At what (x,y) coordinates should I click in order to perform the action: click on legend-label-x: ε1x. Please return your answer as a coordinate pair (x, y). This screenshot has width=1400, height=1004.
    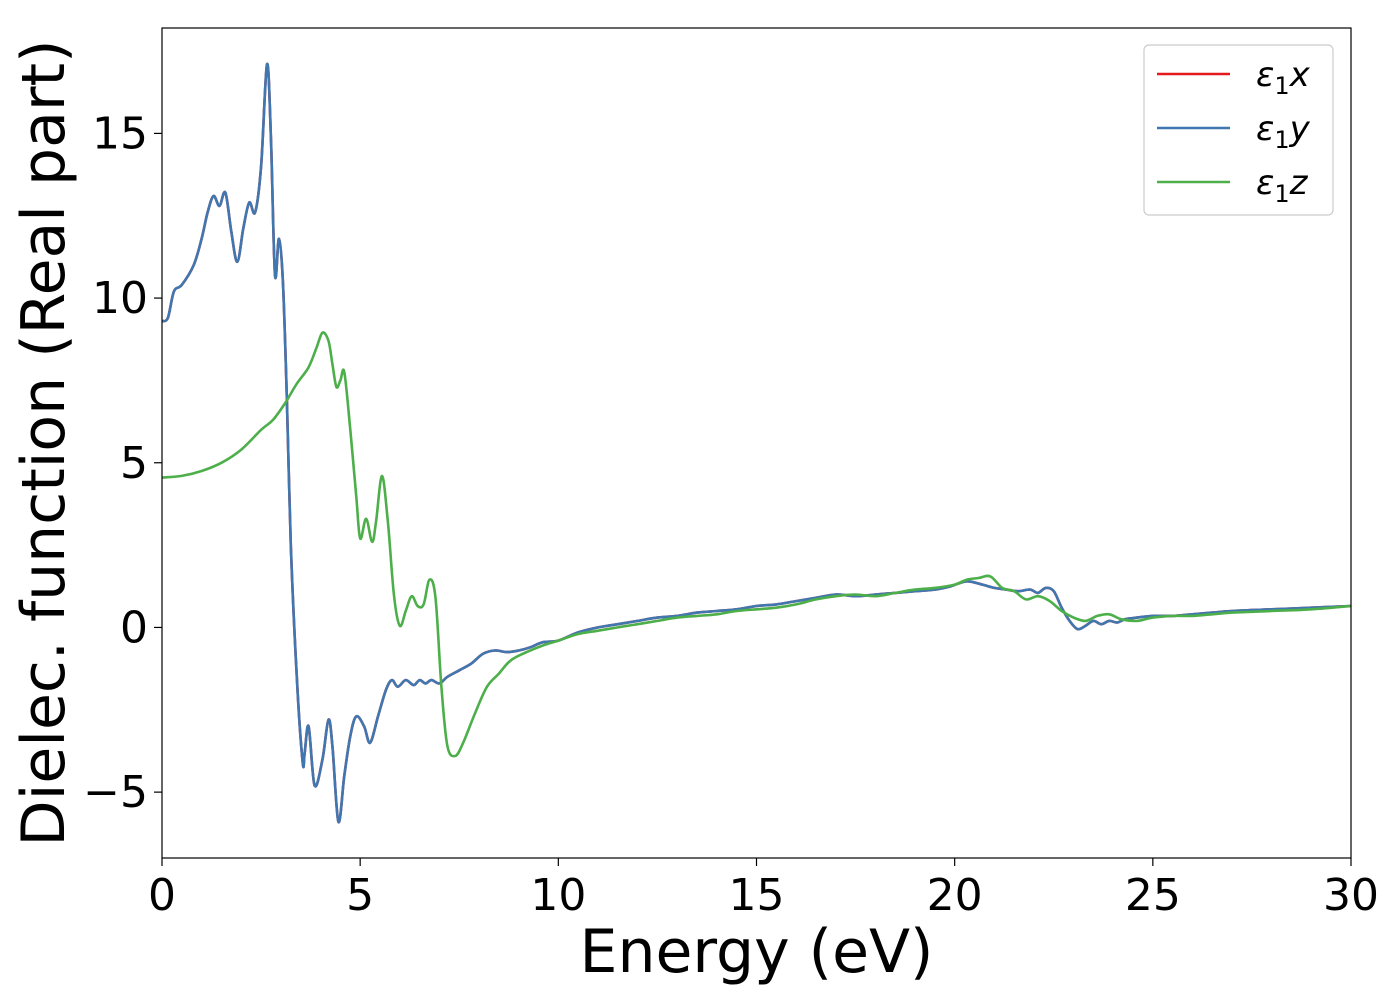
    Looking at the image, I should click on (1283, 77).